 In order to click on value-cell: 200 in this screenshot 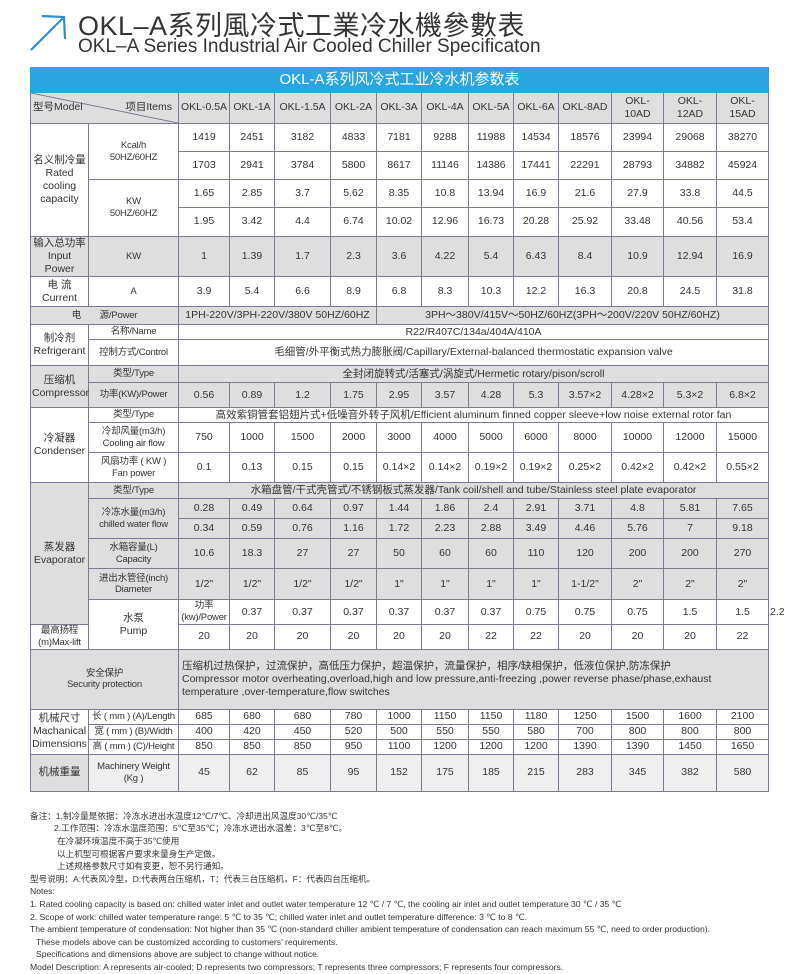, I will do `click(690, 554)`.